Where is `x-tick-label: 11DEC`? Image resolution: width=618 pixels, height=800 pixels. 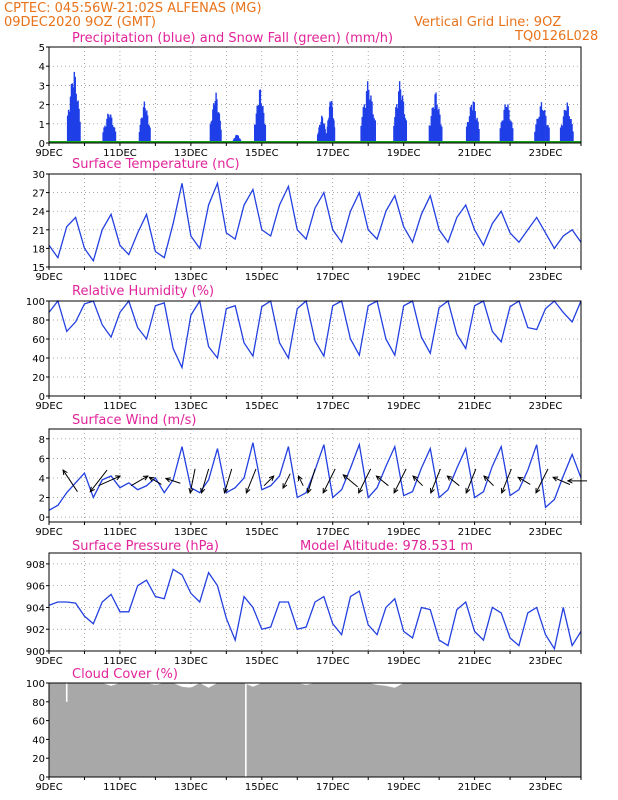 x-tick-label: 11DEC is located at coordinates (120, 661).